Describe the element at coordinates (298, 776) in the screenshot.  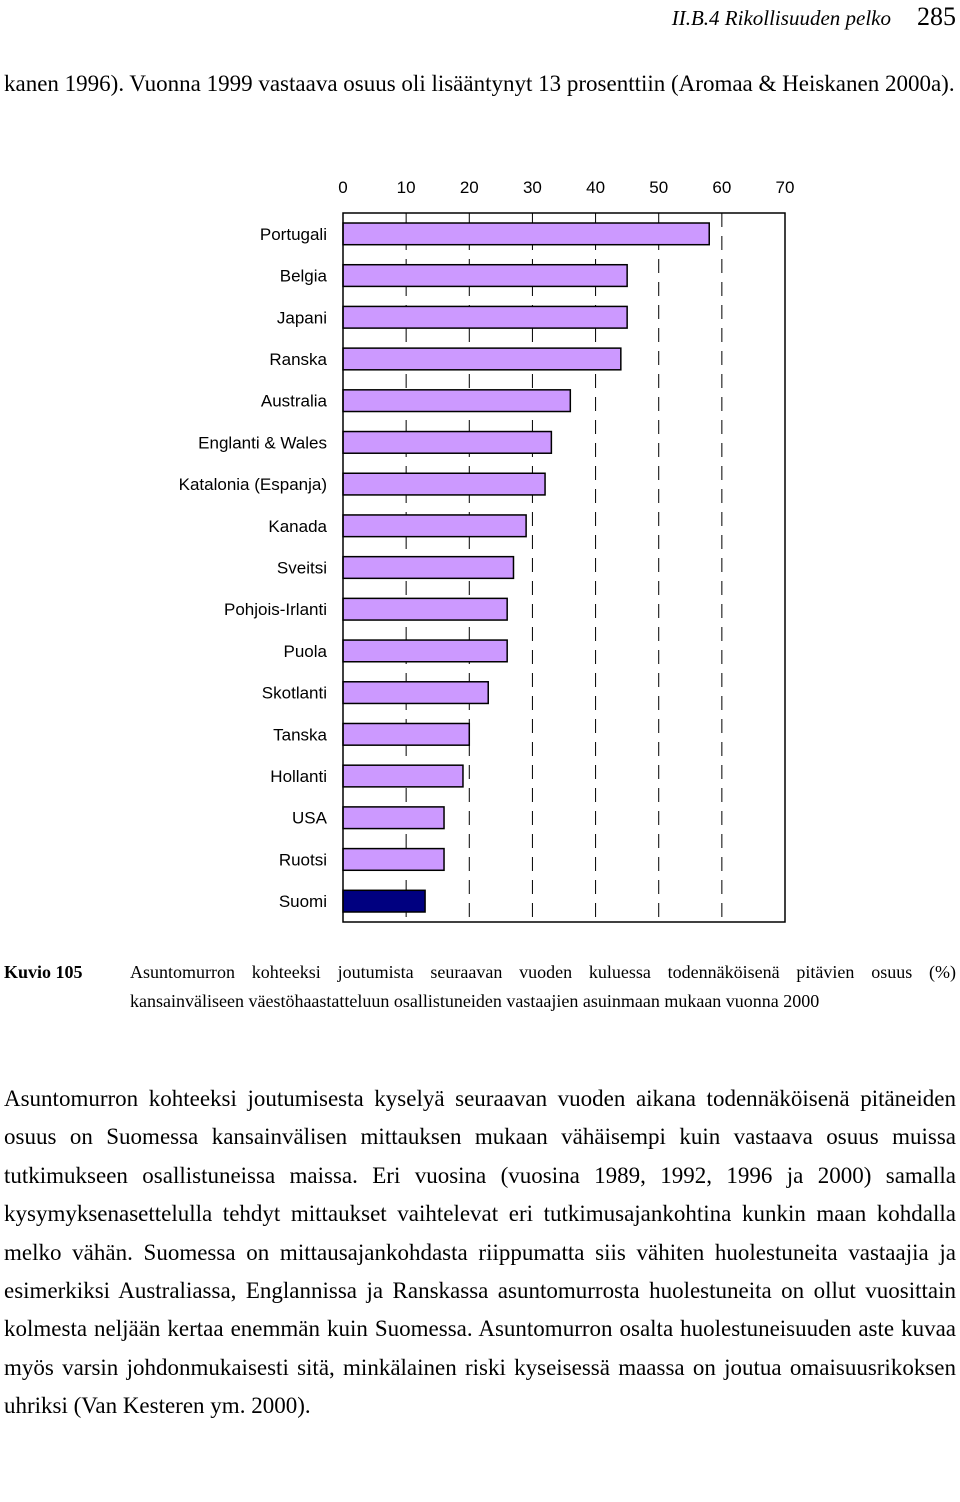
I see `category-label: Hollanti` at that location.